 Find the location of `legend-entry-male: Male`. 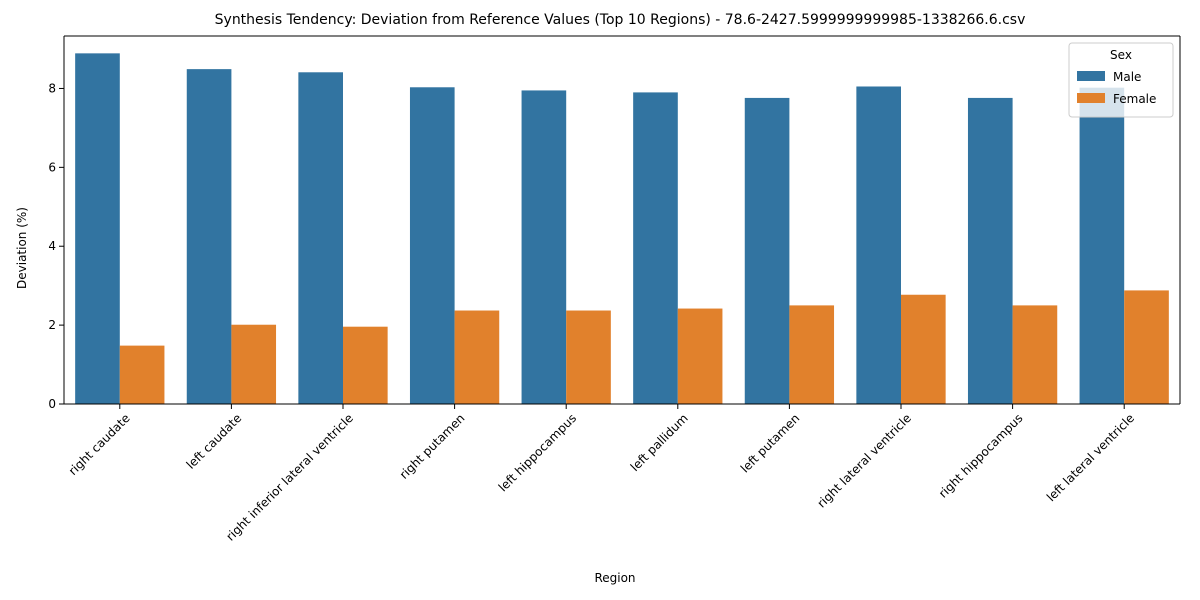

legend-entry-male: Male is located at coordinates (1127, 77).